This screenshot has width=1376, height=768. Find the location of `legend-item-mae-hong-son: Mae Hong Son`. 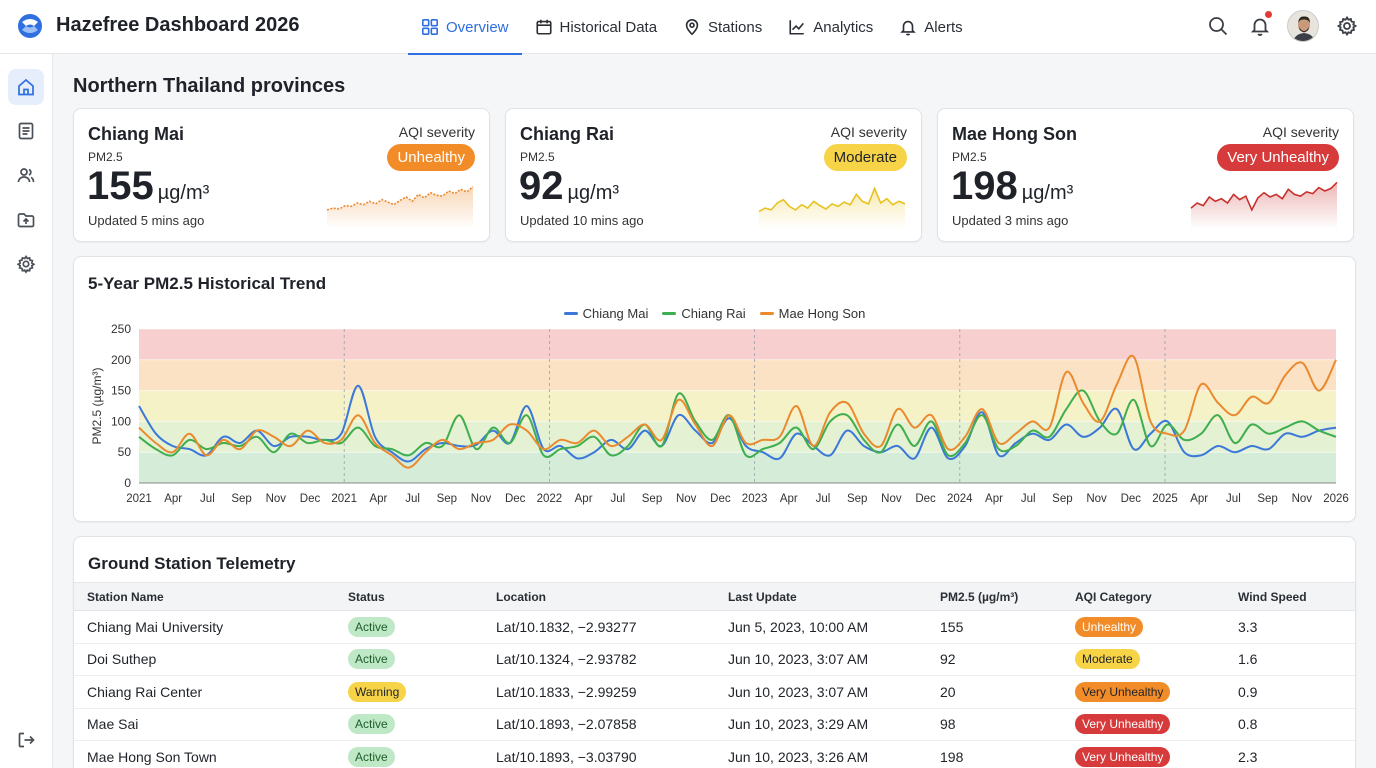

legend-item-mae-hong-son: Mae Hong Son is located at coordinates (812, 313).